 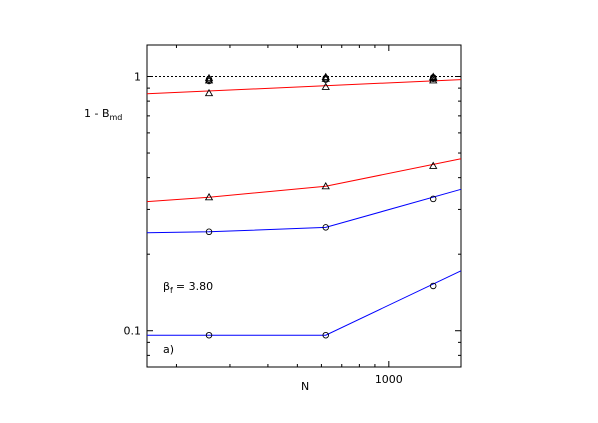 I want to click on panel-label: a), so click(x=168, y=349).